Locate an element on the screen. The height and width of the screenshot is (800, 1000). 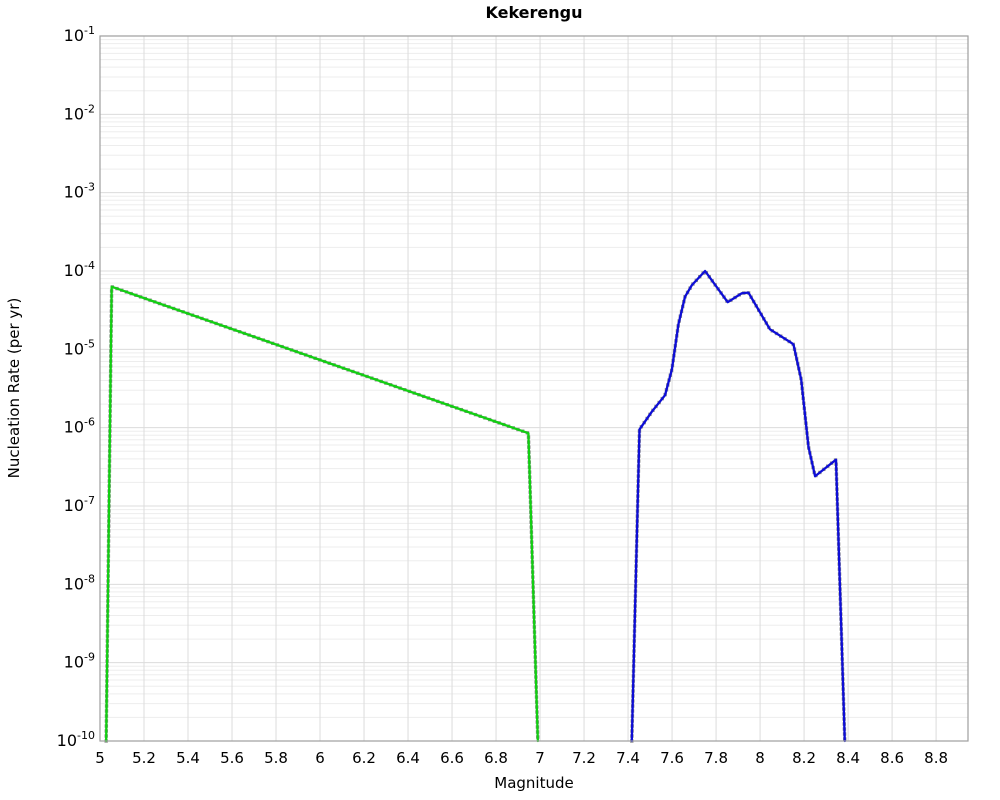
x-tick-label: 8.8 is located at coordinates (936, 758).